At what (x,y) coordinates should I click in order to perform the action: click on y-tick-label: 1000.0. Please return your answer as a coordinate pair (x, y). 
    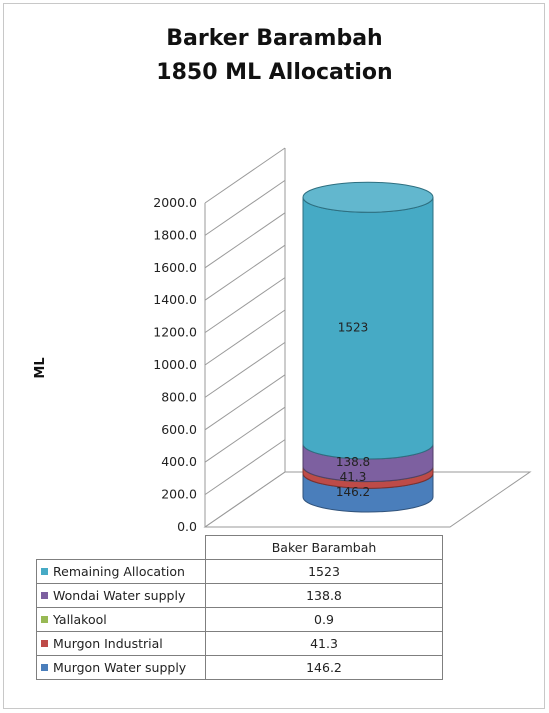
    Looking at the image, I should click on (175, 364).